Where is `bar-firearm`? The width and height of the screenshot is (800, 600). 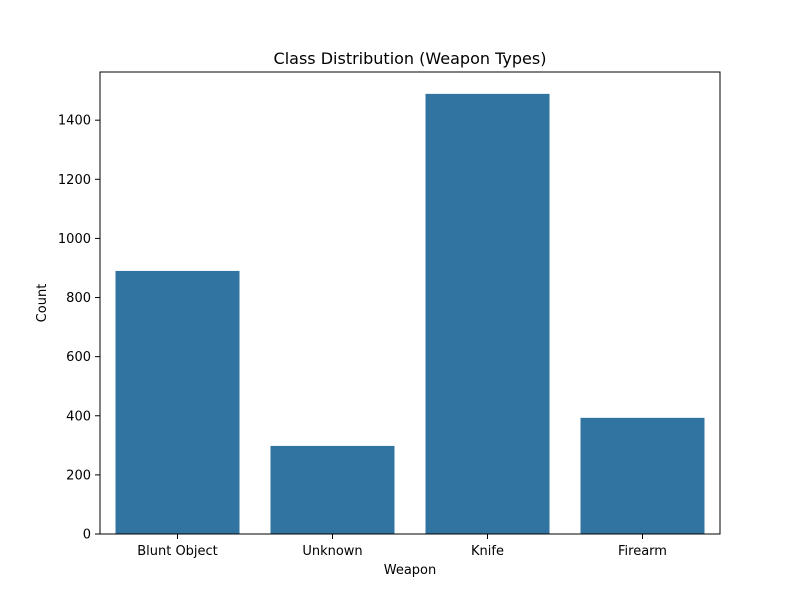 bar-firearm is located at coordinates (642, 475).